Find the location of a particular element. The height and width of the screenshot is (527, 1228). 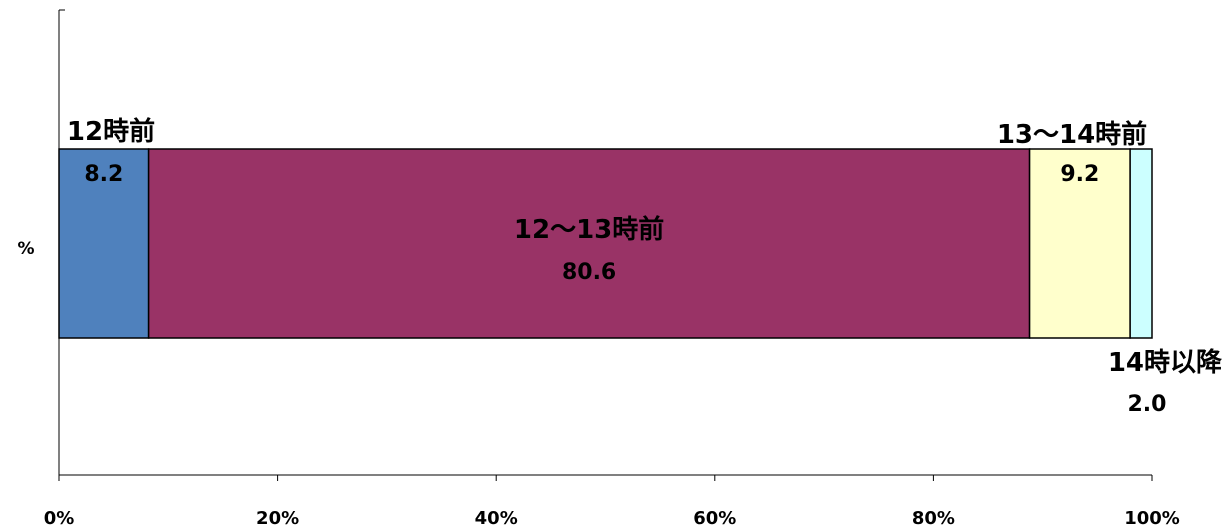

category-label: % is located at coordinates (25, 249).